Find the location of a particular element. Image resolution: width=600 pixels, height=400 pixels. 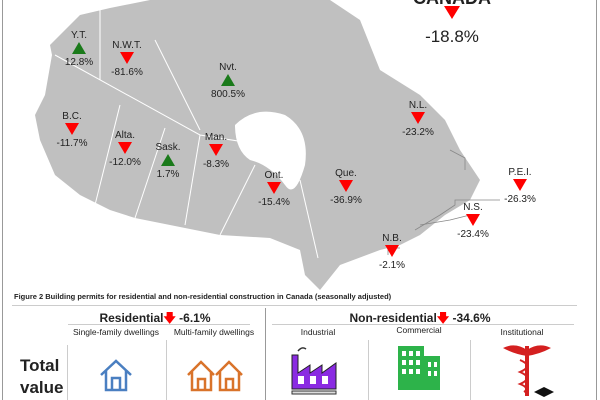

category-industrial: Industrial is located at coordinates (318, 332).